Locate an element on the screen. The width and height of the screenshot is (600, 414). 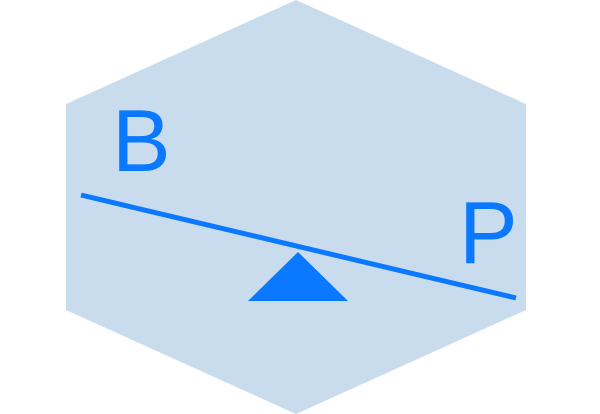
right-letter: P is located at coordinates (488, 232).